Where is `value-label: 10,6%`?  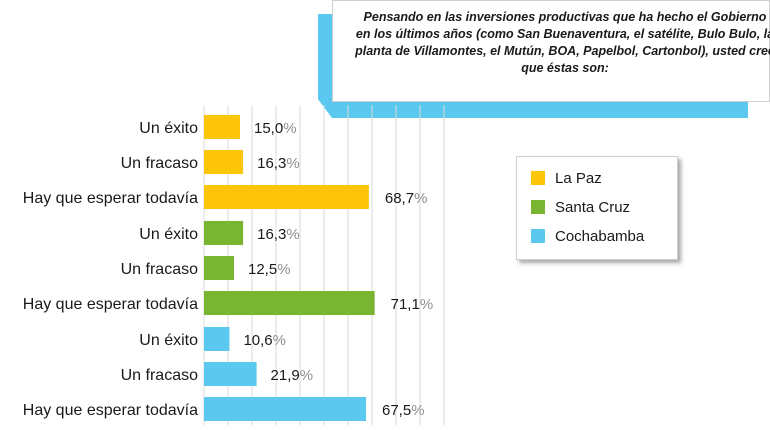
value-label: 10,6% is located at coordinates (264, 340).